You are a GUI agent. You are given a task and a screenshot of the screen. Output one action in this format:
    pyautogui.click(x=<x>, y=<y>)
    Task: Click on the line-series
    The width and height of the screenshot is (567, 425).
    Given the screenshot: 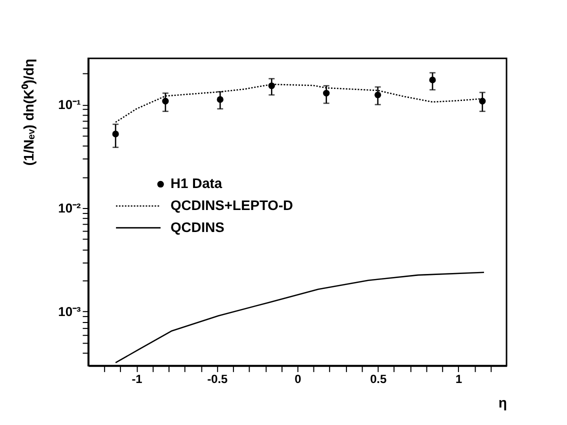 What is the action you would take?
    pyautogui.click(x=299, y=318)
    